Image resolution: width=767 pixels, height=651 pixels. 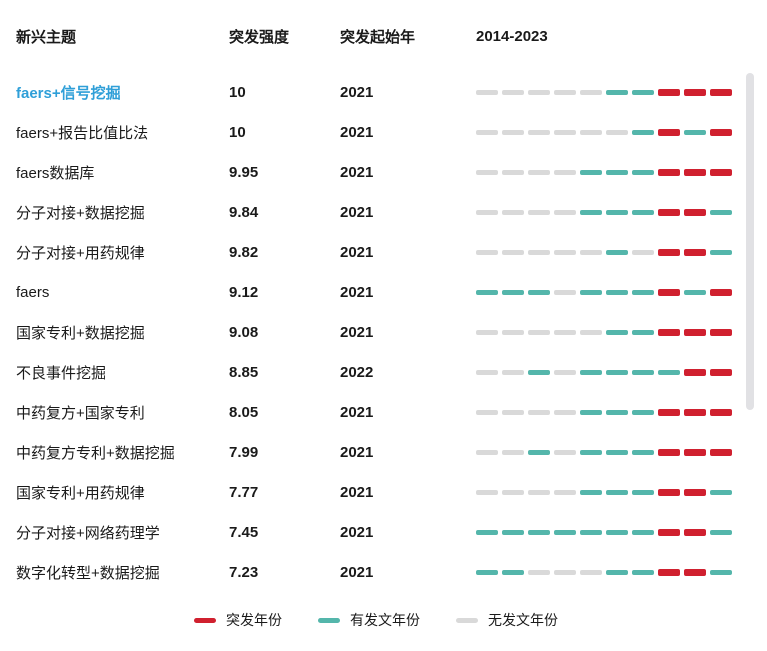 I want to click on table-row: 中药复方专利+数据挖掘 7.99 2021, so click(x=391, y=452).